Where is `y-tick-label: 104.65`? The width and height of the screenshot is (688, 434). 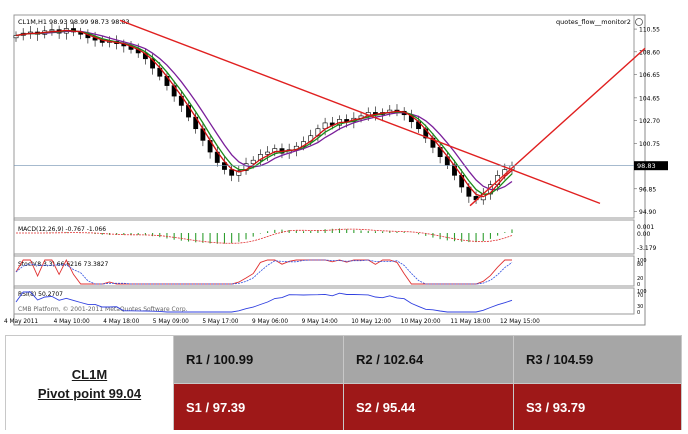
y-tick-label: 104.65 is located at coordinates (649, 98).